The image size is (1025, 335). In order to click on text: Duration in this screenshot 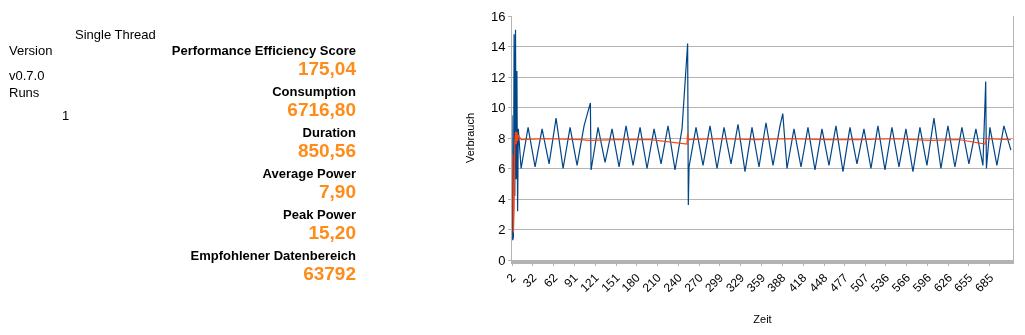, I will do `click(329, 132)`.